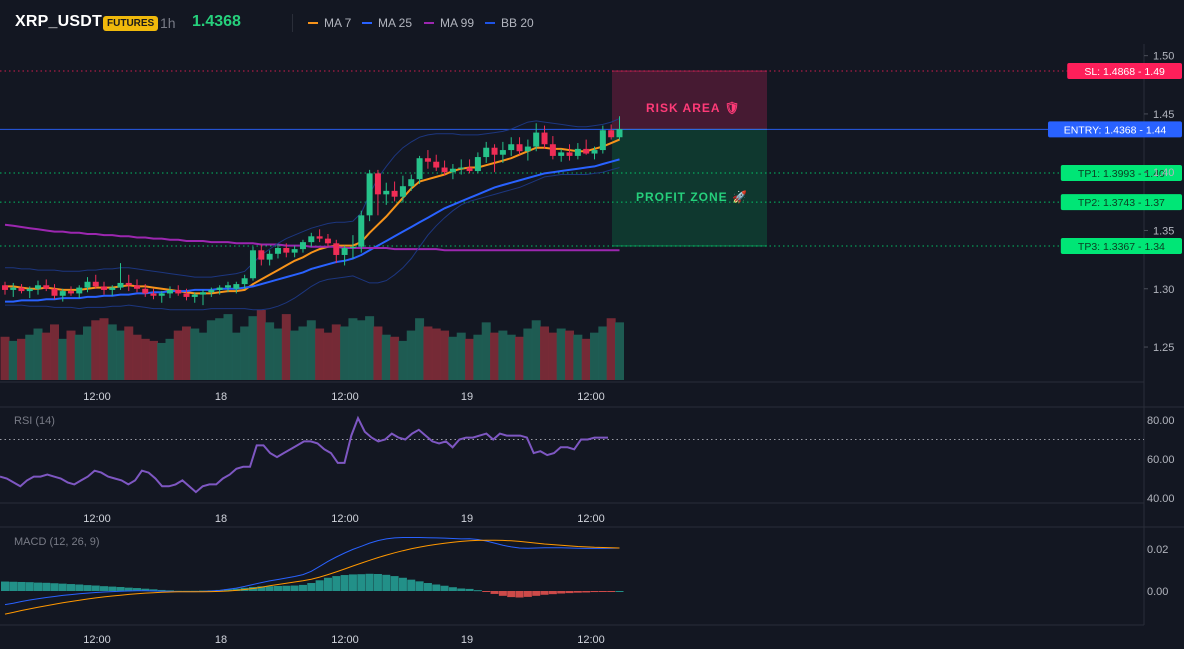  What do you see at coordinates (1163, 115) in the screenshot?
I see `price-tick-label: 1.45` at bounding box center [1163, 115].